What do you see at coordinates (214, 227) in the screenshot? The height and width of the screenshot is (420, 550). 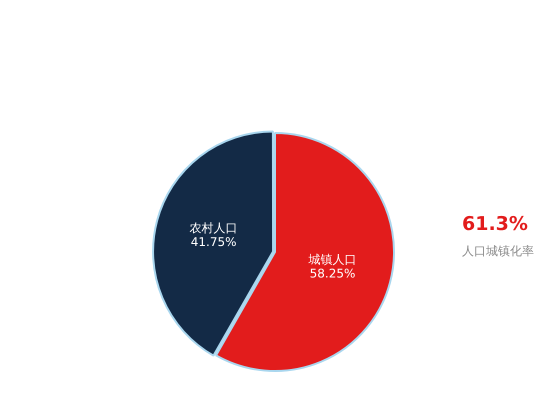 I see `slice-label: 农村人口` at bounding box center [214, 227].